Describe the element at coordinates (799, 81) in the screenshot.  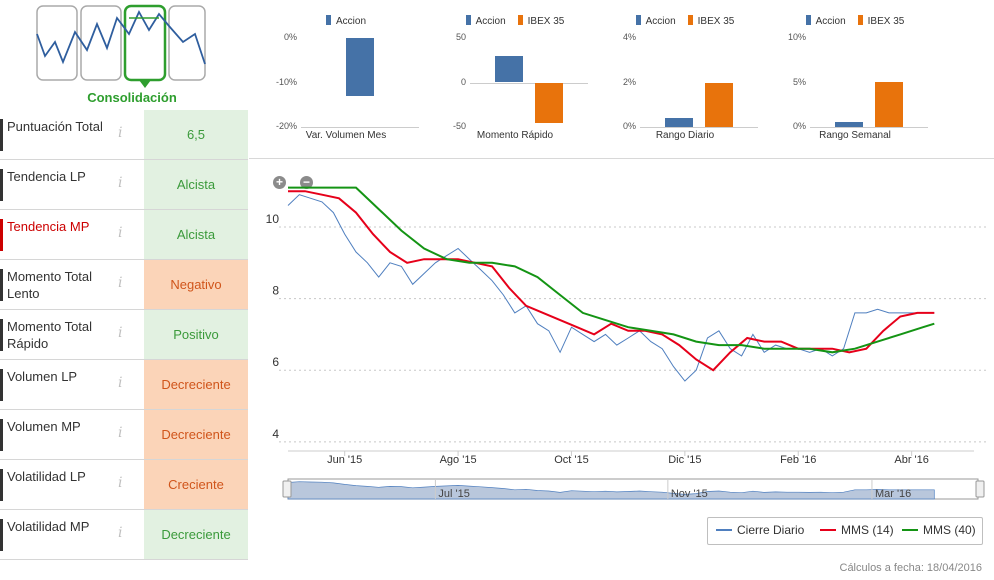
I see `y-tick-label: 5%` at that location.